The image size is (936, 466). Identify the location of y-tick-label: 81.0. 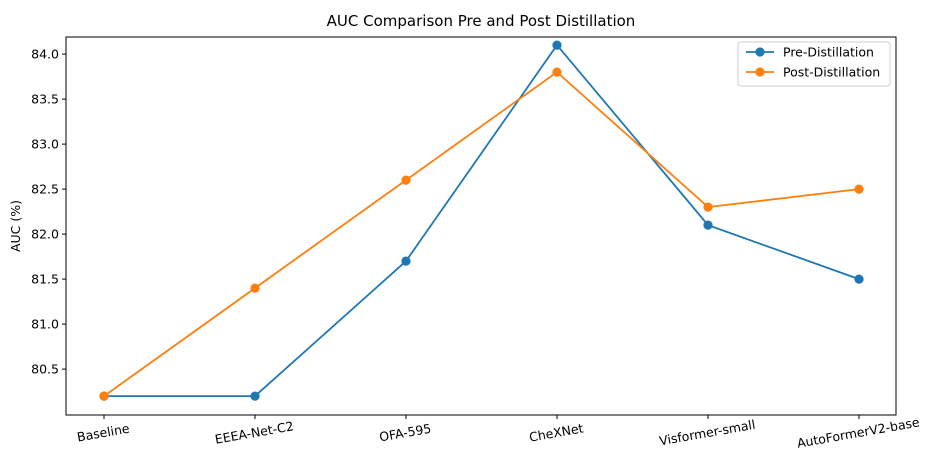
(45, 324).